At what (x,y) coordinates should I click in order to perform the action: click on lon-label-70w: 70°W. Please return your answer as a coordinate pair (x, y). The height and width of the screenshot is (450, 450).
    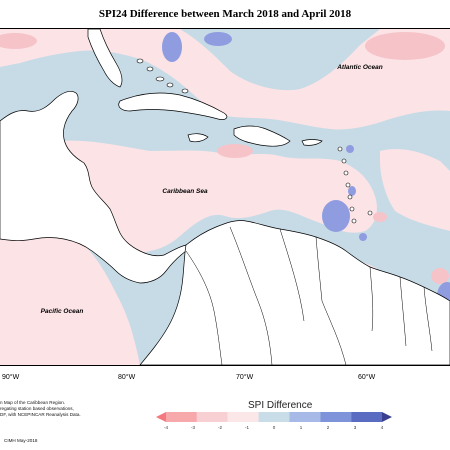
    Looking at the image, I should click on (245, 377).